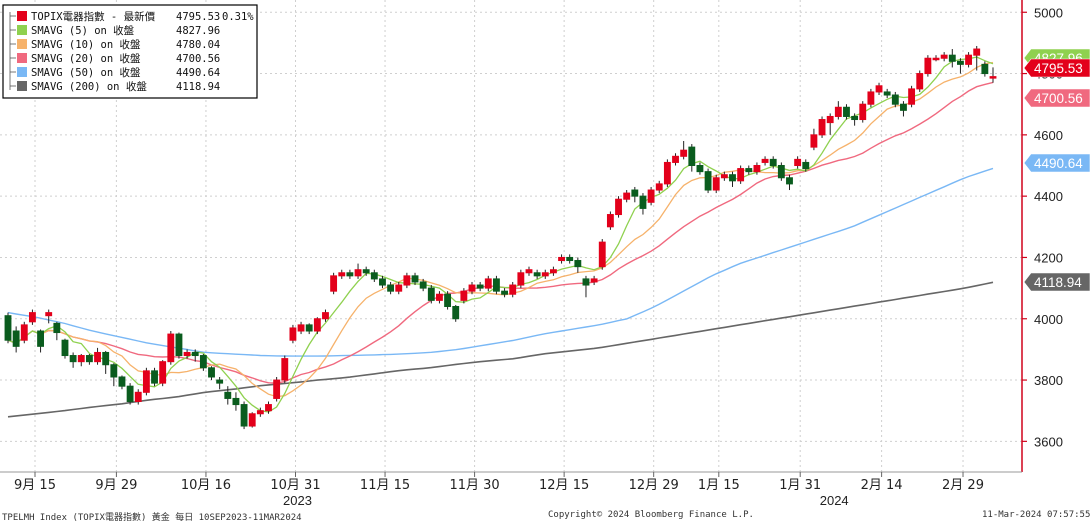 Image resolution: width=1090 pixels, height=523 pixels. Describe the element at coordinates (115, 30) in the screenshot. I see `legend-item: SMAVG (5) on 收盤 4827.96` at that location.